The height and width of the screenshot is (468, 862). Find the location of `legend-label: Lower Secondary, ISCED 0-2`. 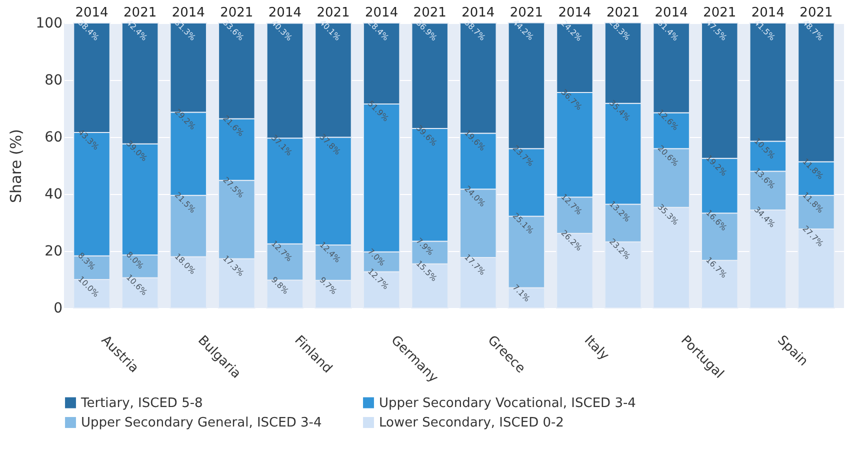

legend-label: Lower Secondary, ISCED 0-2 is located at coordinates (471, 423).